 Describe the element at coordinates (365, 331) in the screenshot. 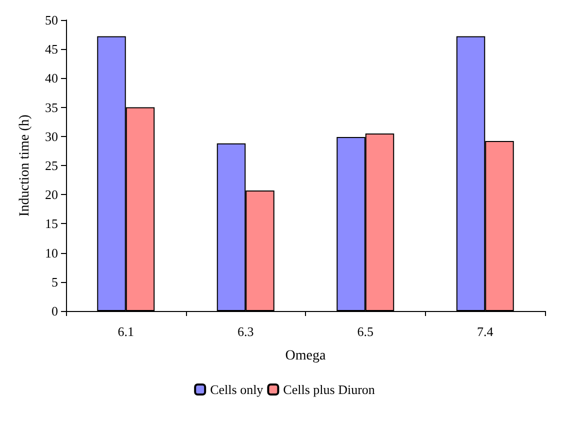

I see `x-tick-label: 6.5` at that location.